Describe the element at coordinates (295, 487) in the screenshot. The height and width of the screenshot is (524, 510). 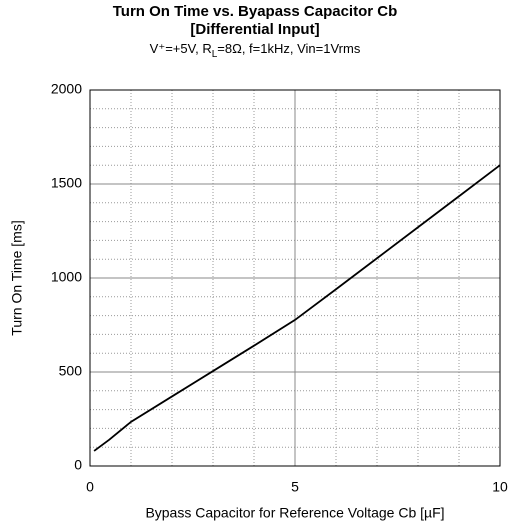
I see `x-tick-label: 5` at that location.